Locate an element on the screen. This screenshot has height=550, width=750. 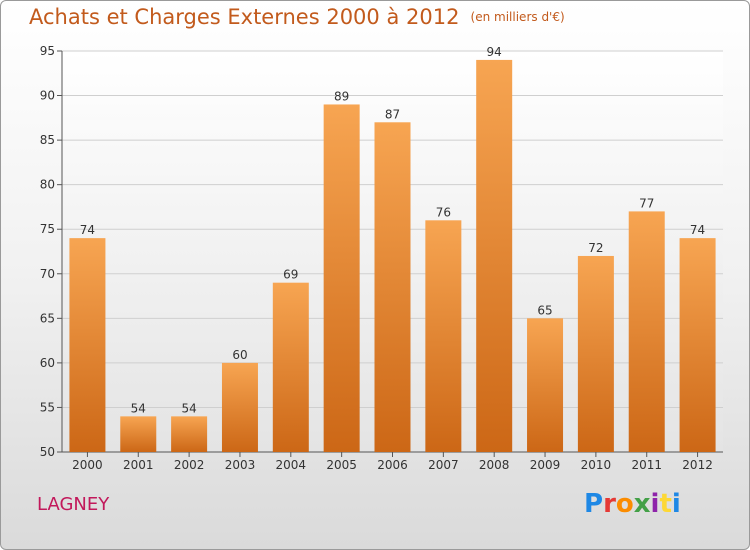
y-tick-label-85: 85 is located at coordinates (47, 140).